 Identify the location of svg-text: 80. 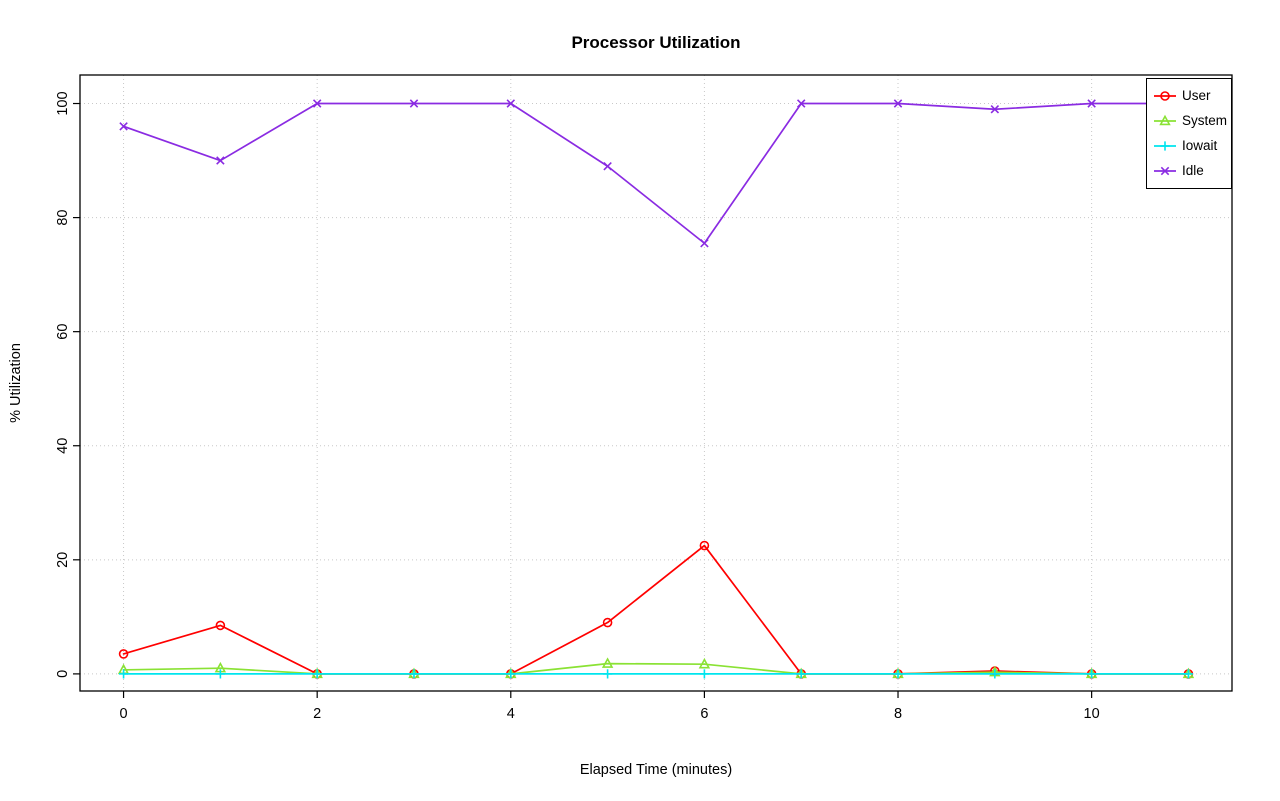
(63, 218).